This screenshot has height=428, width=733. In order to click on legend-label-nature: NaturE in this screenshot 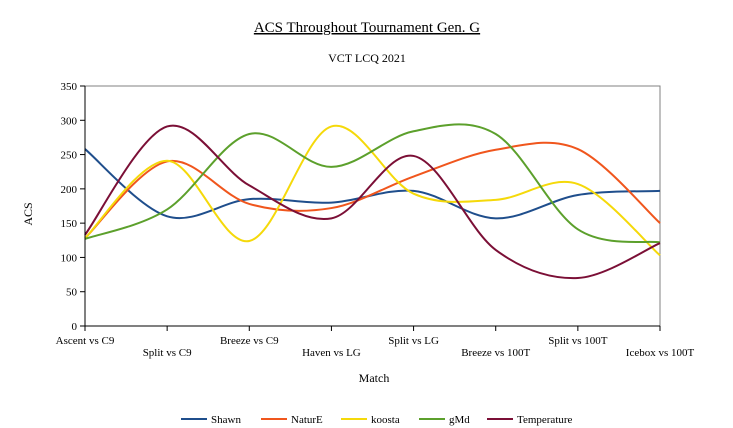, I will do `click(307, 420)`.